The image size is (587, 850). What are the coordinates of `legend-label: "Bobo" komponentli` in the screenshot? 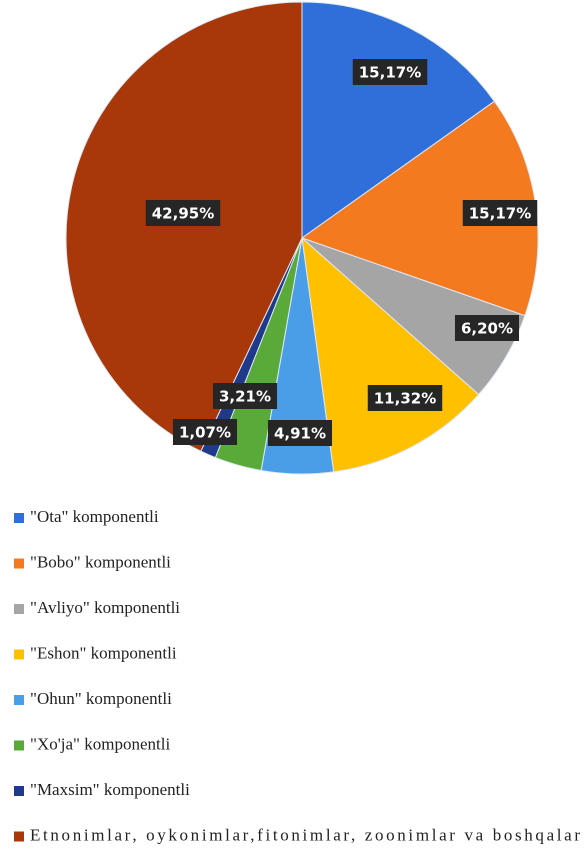 It's located at (100, 561).